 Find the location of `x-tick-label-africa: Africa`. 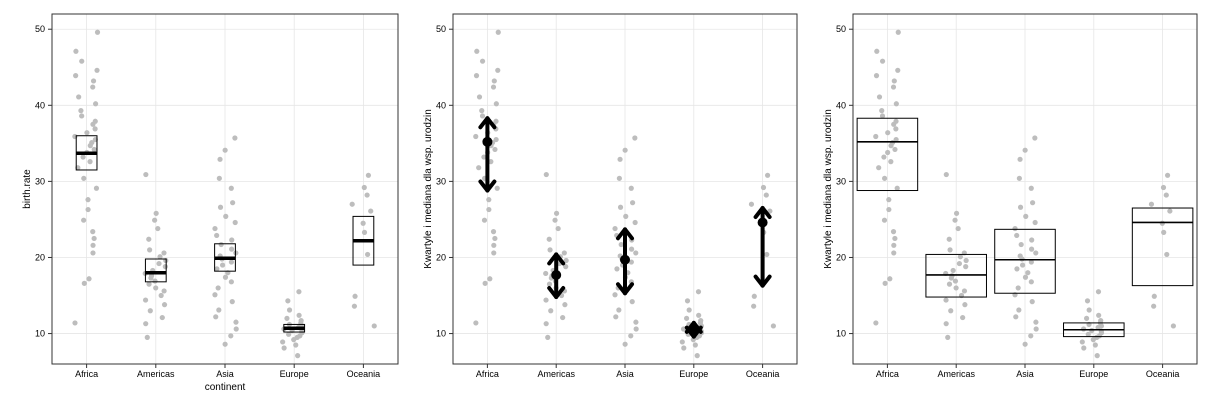

x-tick-label-africa: Africa is located at coordinates (487, 374).